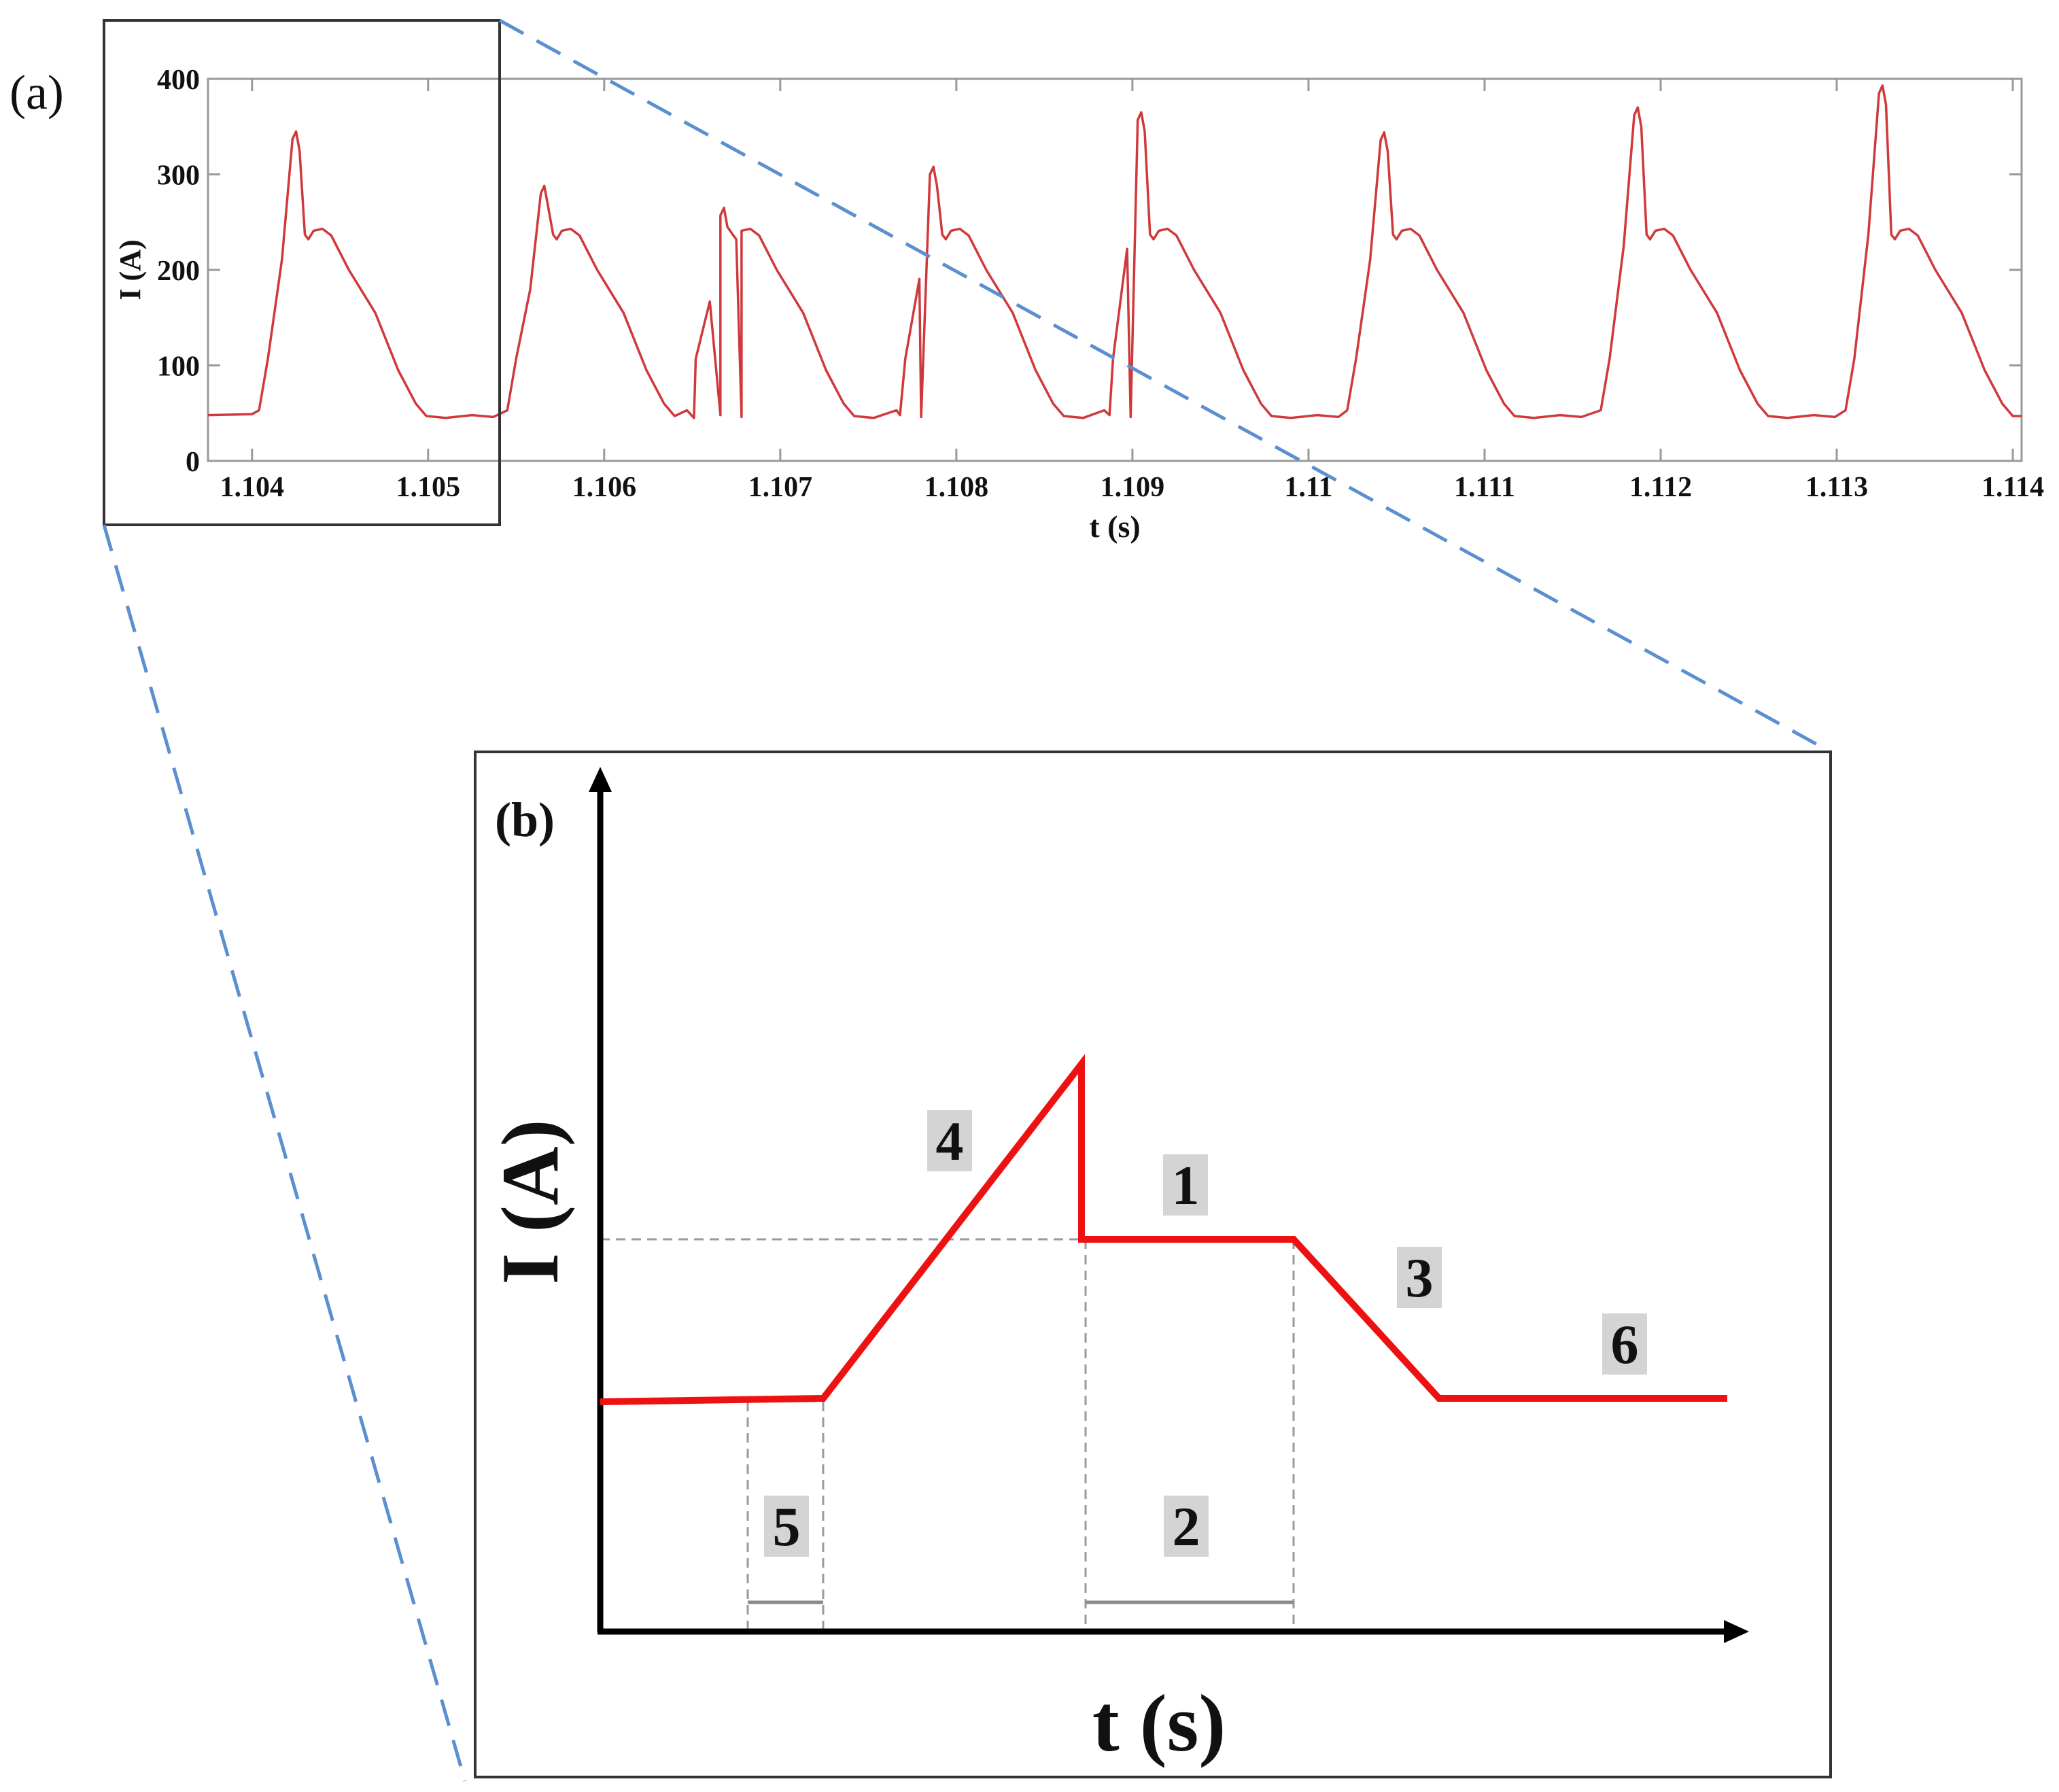 The height and width of the screenshot is (1792, 2059). What do you see at coordinates (1836, 487) in the screenshot?
I see `x-tick-label: 1.113` at bounding box center [1836, 487].